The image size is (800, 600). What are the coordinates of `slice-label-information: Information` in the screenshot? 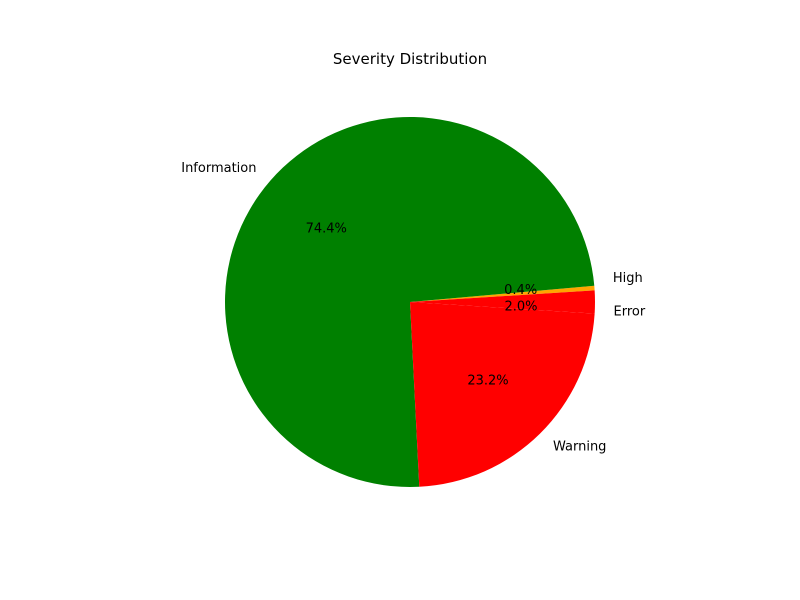 It's located at (218, 168).